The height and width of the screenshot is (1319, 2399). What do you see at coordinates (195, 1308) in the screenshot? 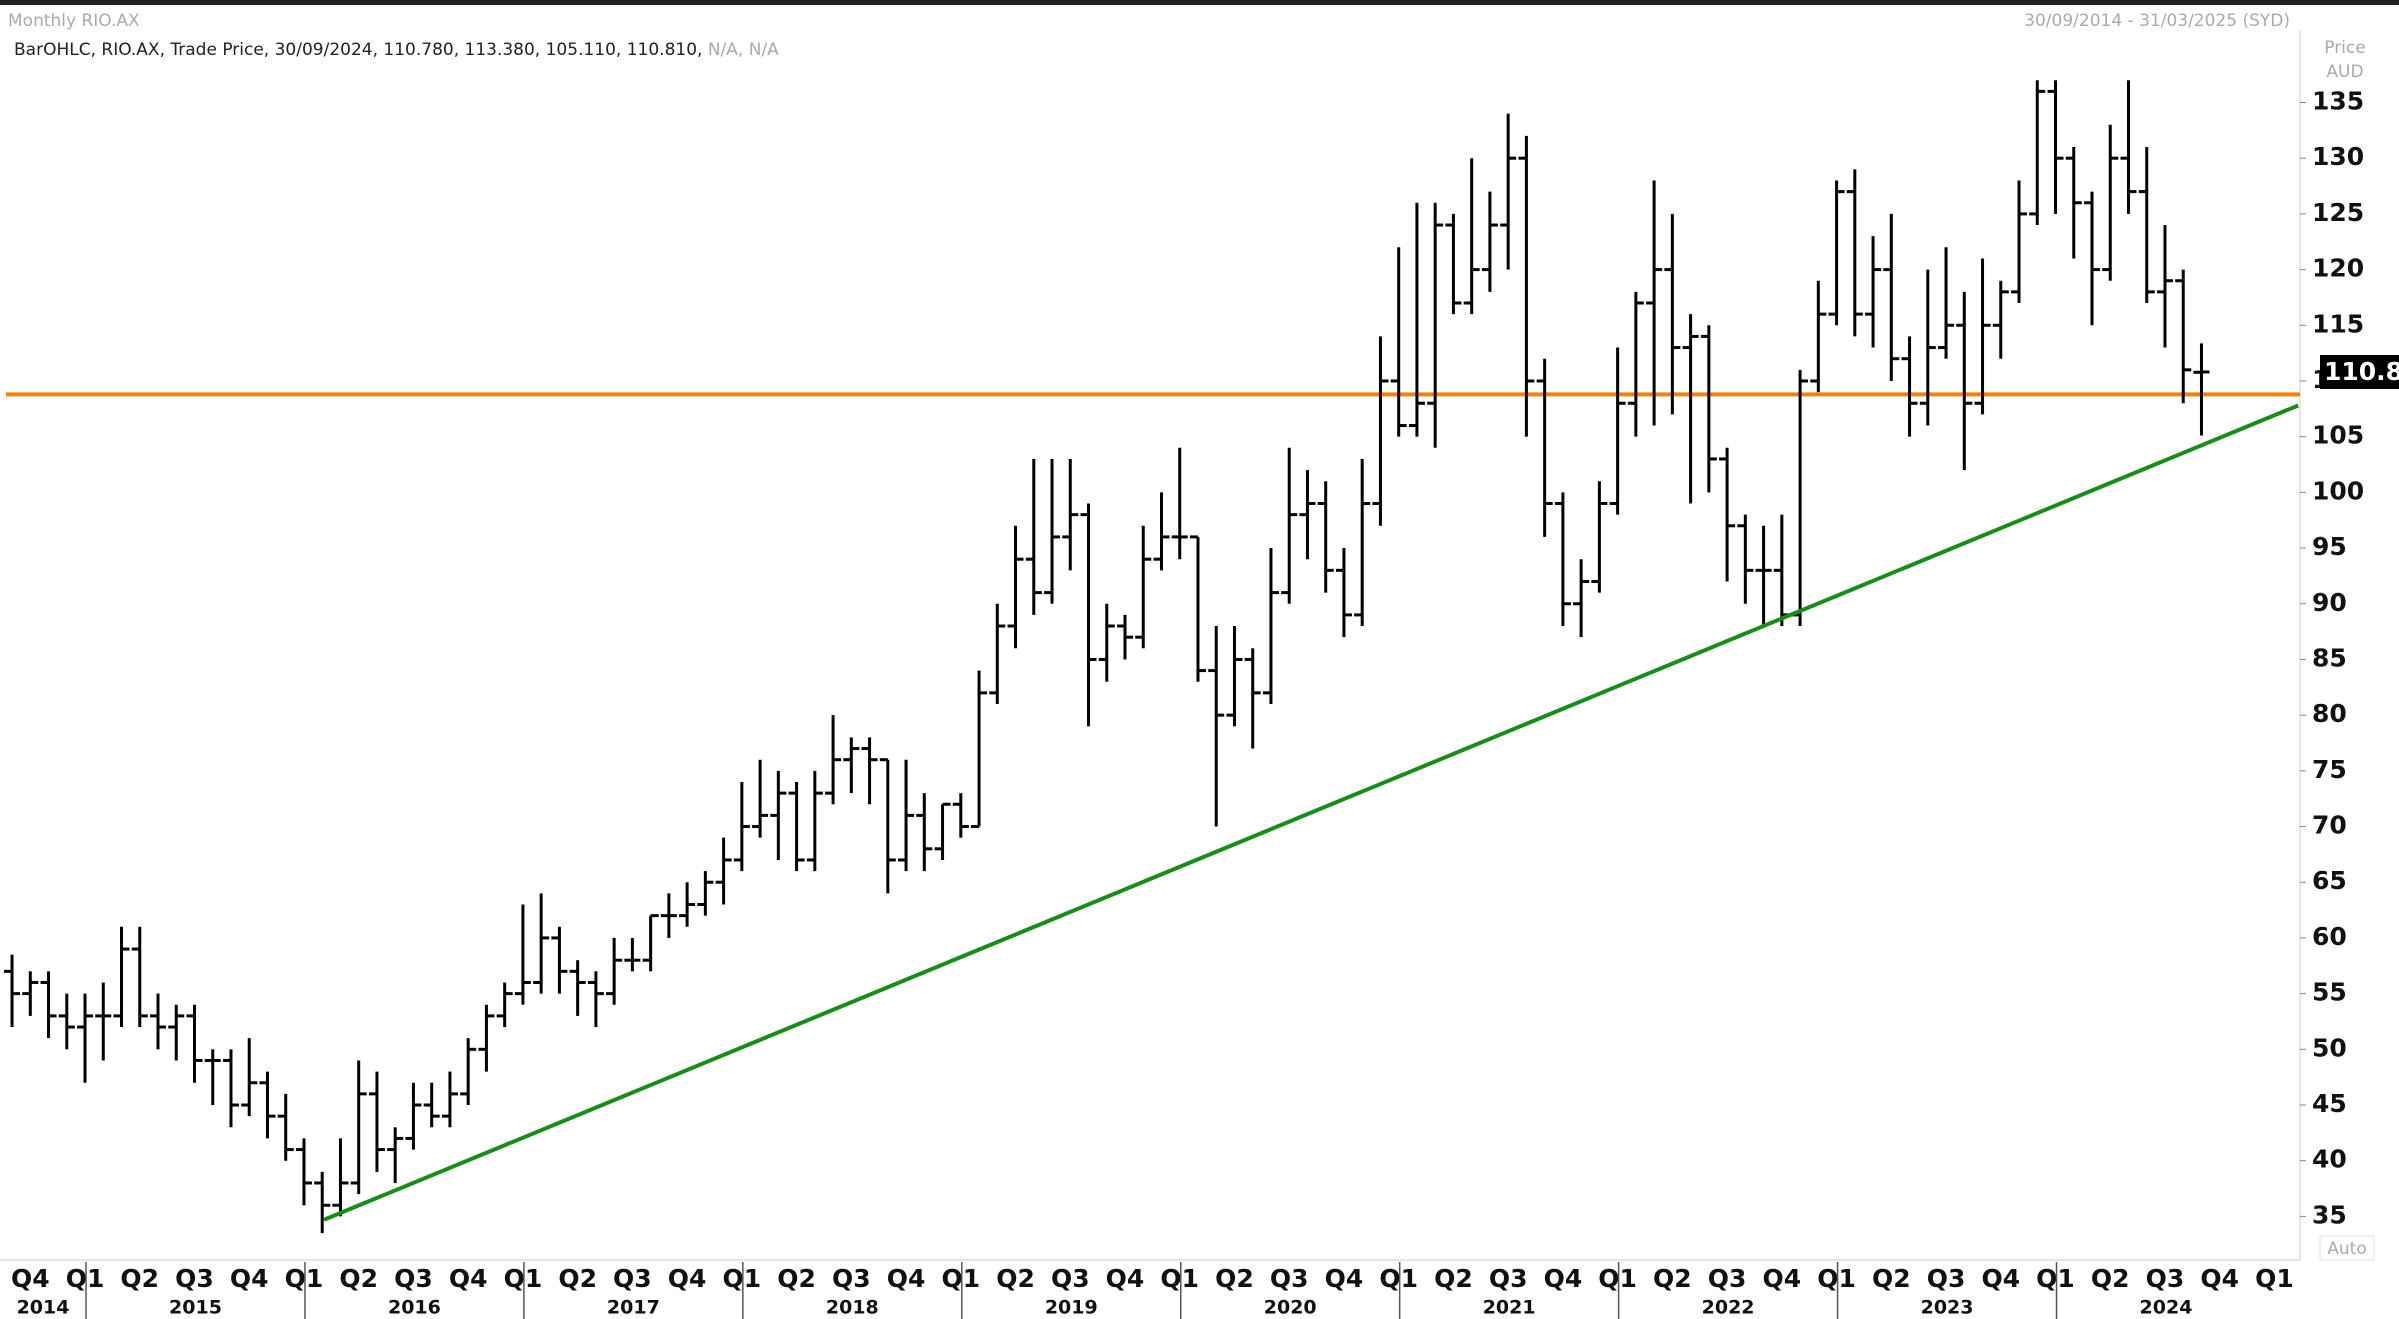
I see `year-label: 2015` at bounding box center [195, 1308].